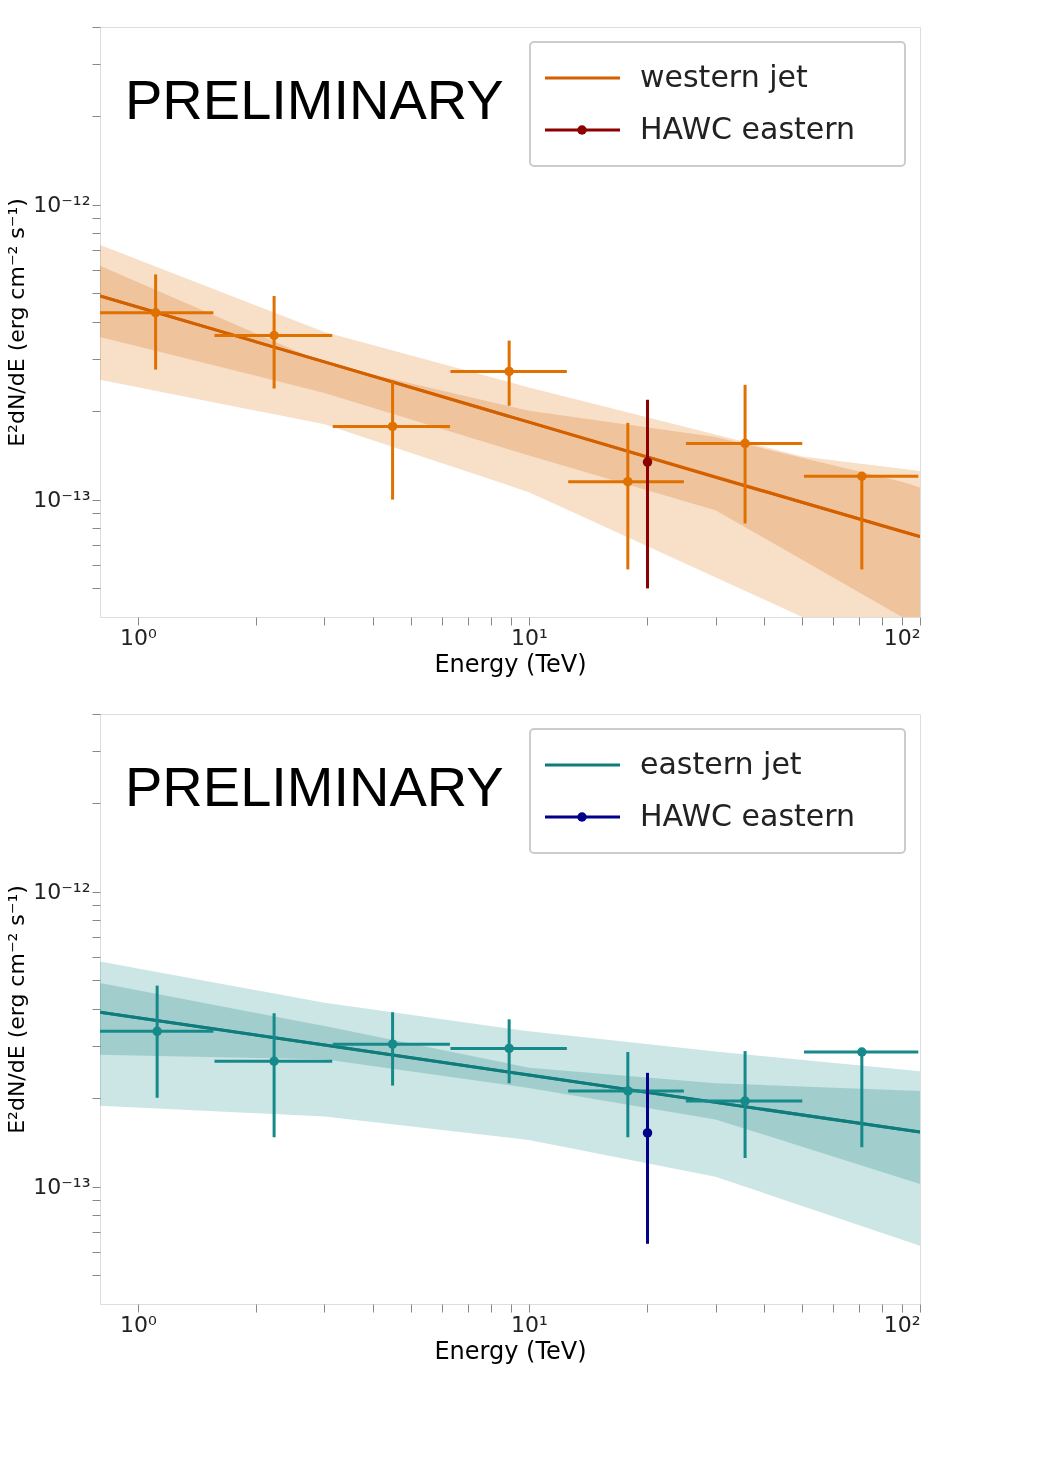 The width and height of the screenshot is (1059, 1469). I want to click on legend-label: eastern jet, so click(721, 763).